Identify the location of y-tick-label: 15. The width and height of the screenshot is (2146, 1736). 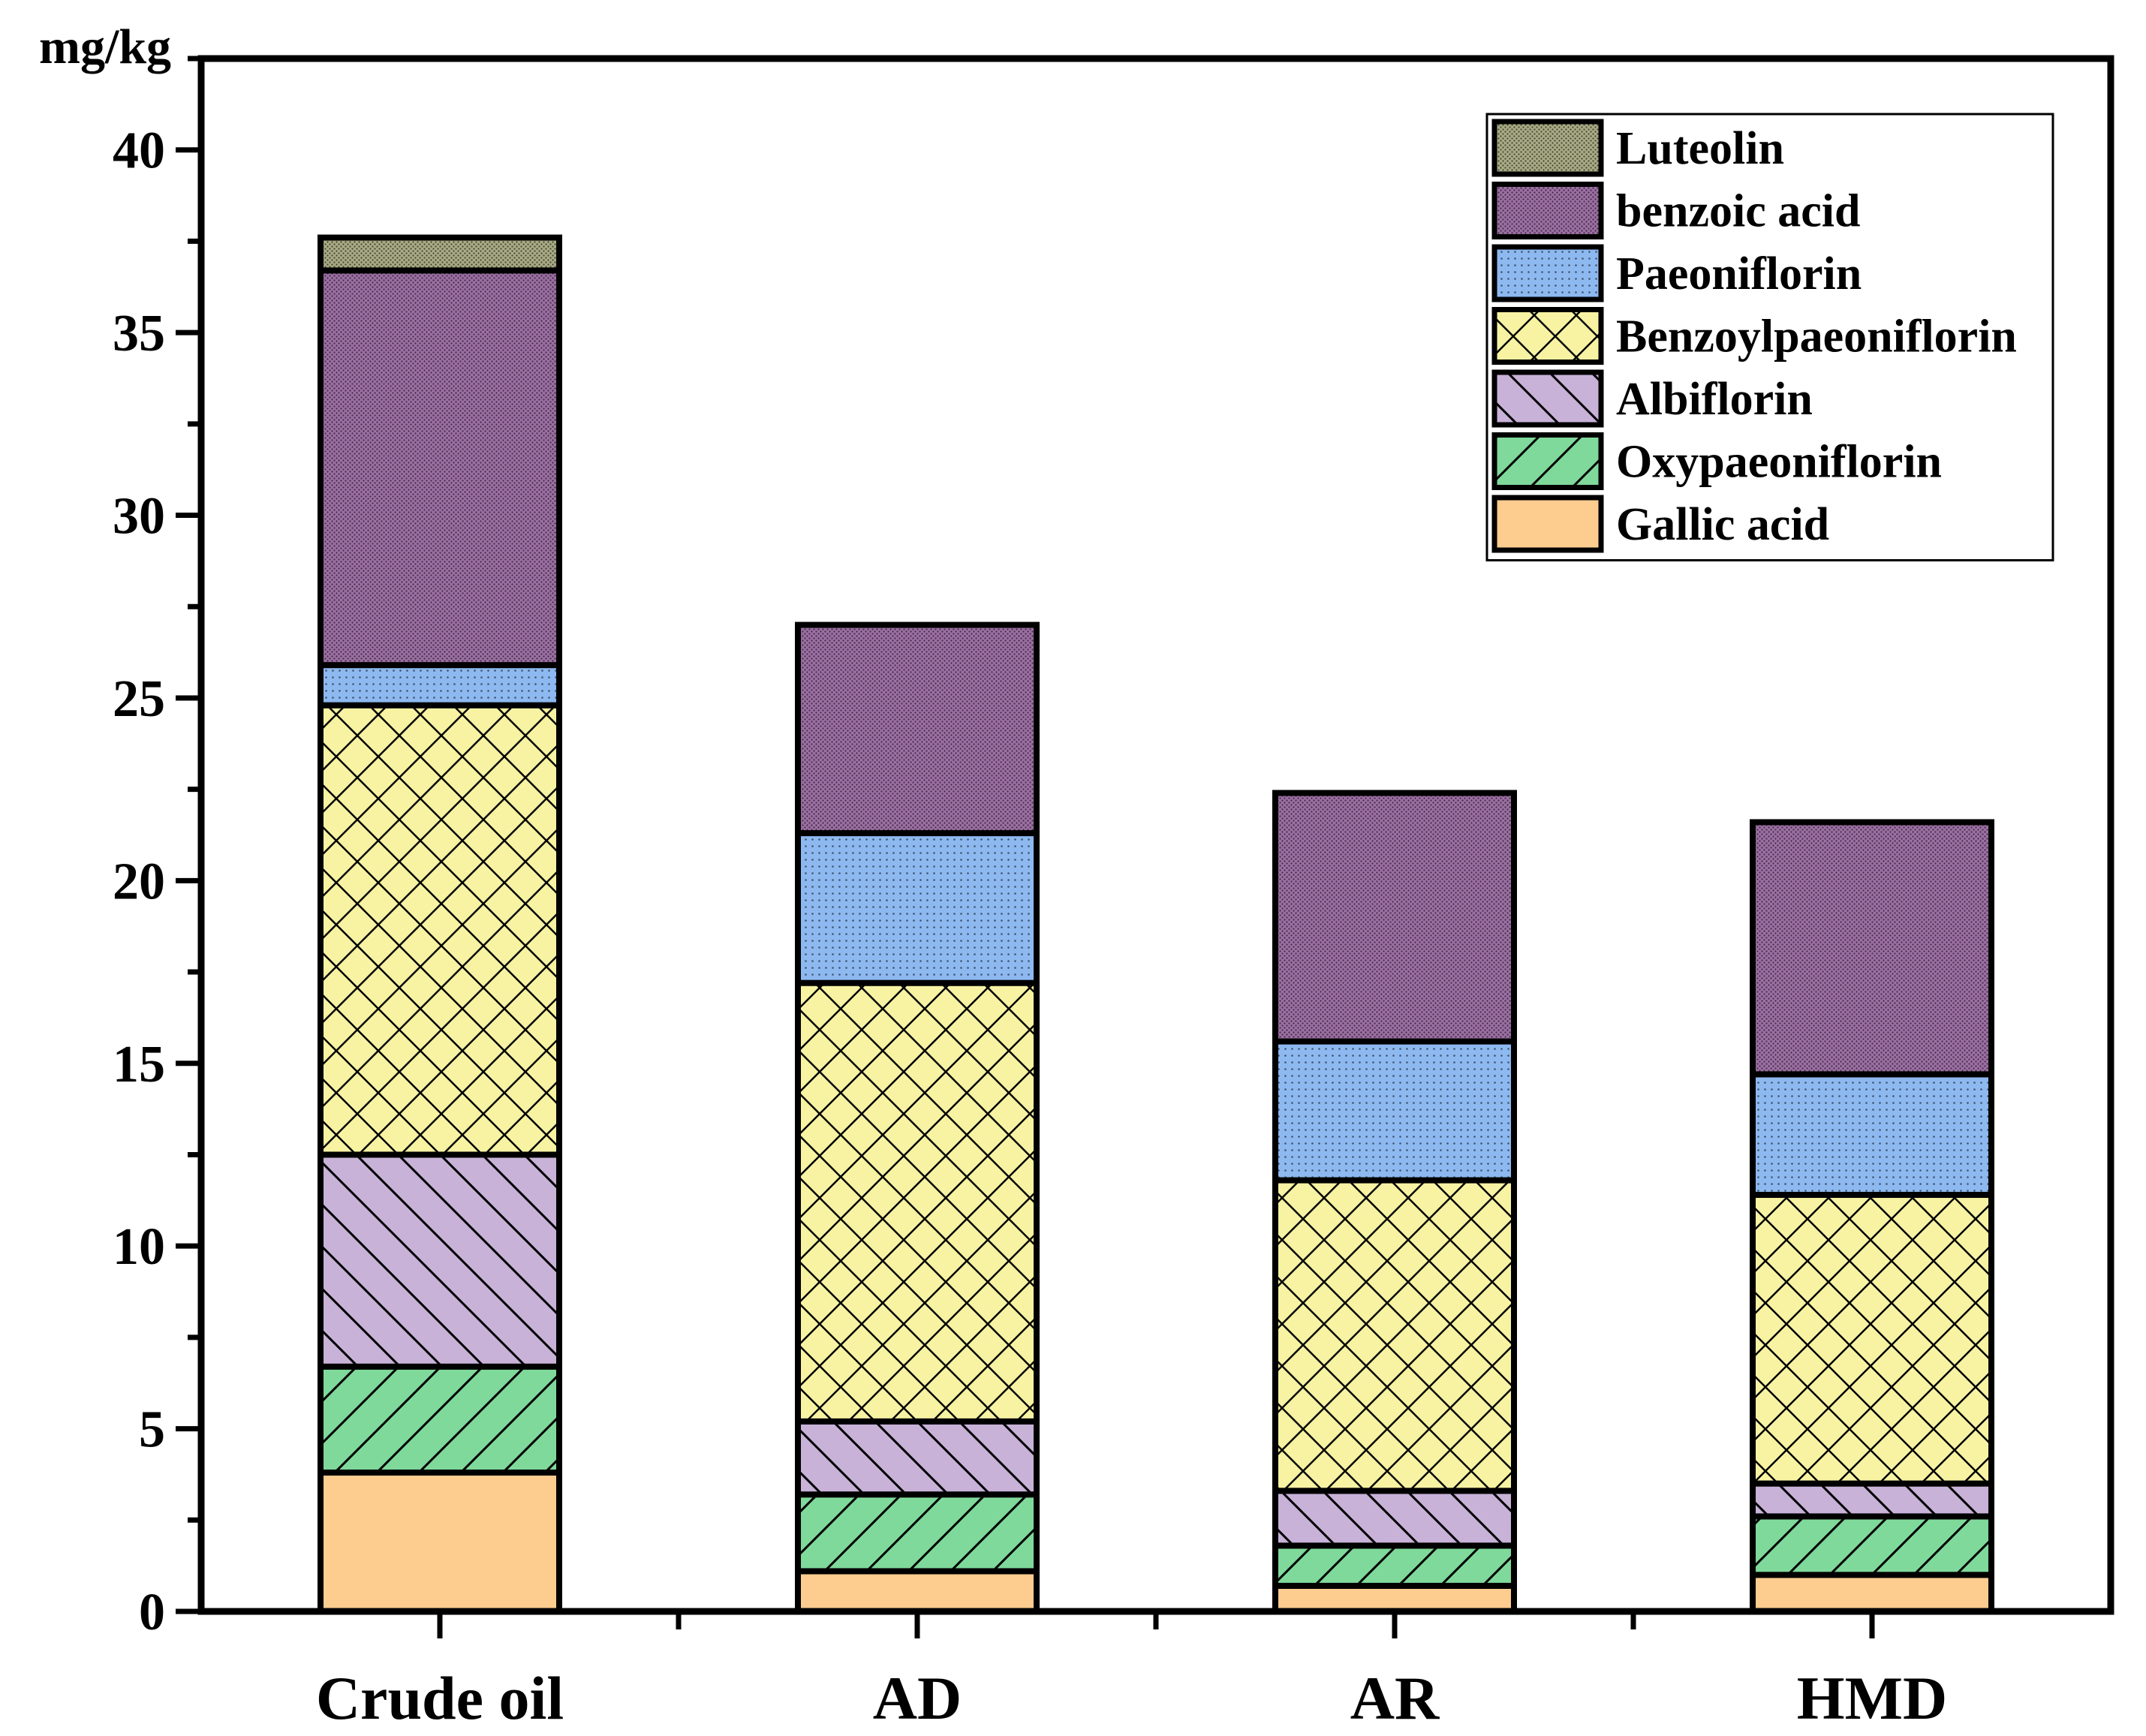
(139, 1065).